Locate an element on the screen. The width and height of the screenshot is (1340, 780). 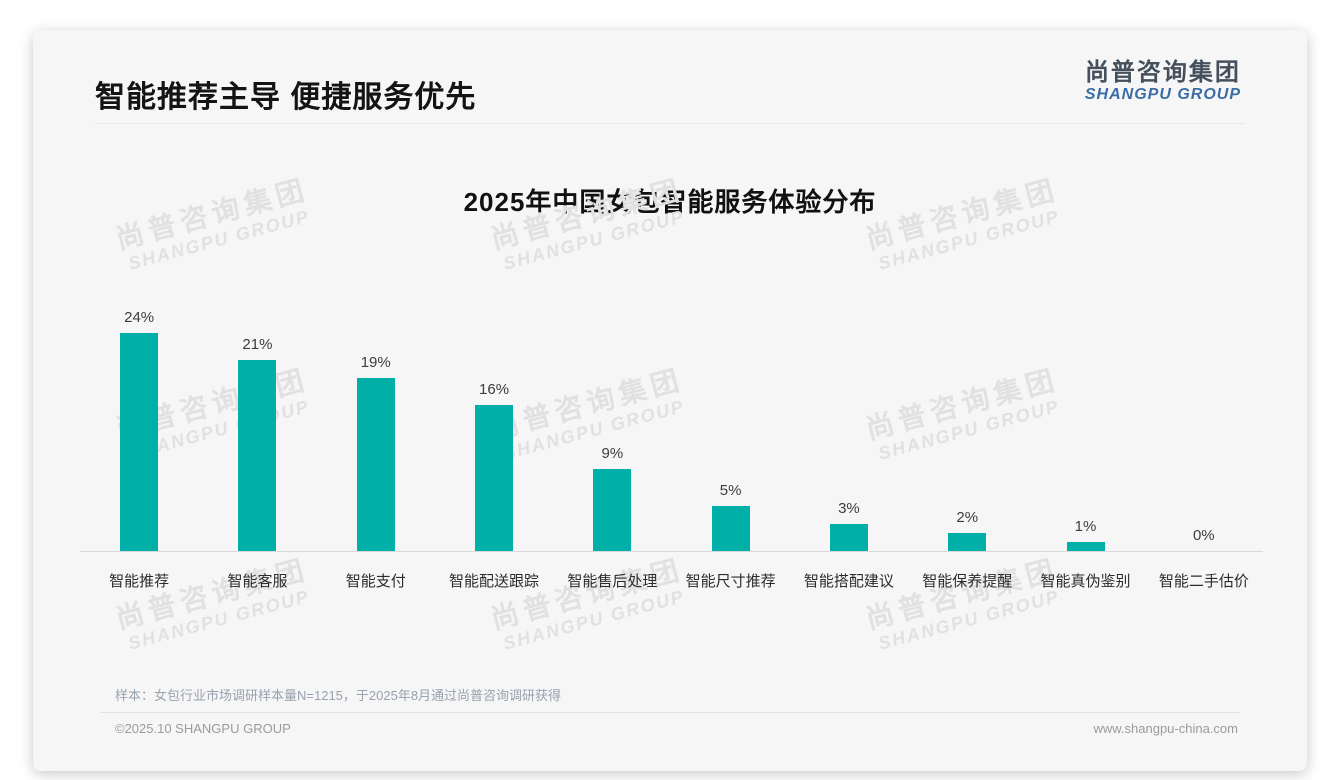
bar-column: 21% is located at coordinates (257, 425).